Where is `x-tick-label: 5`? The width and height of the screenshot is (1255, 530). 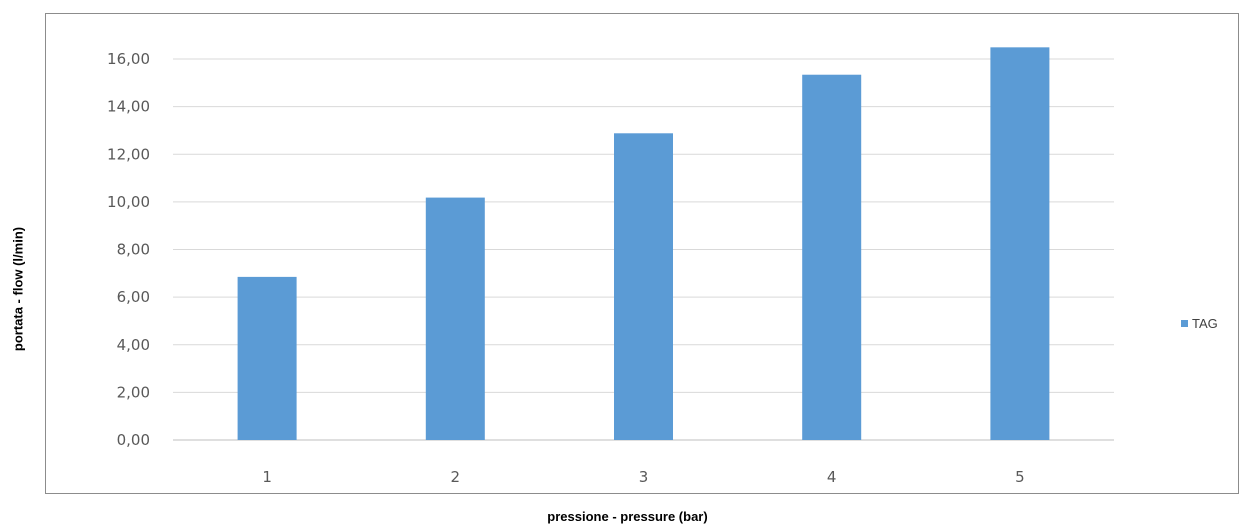
x-tick-label: 5 is located at coordinates (1020, 477).